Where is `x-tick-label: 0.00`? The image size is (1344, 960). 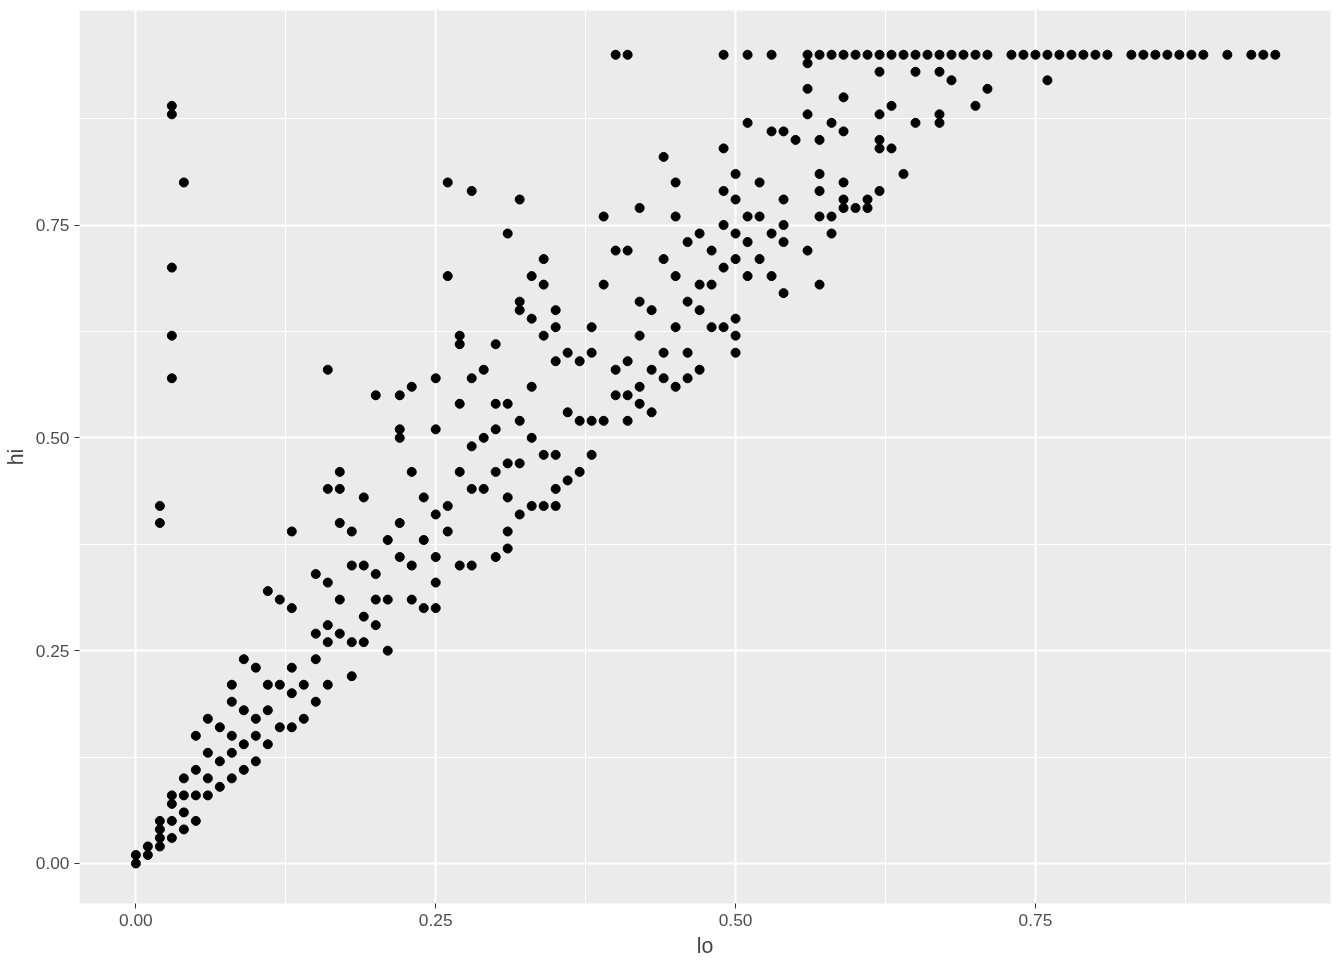 x-tick-label: 0.00 is located at coordinates (136, 919).